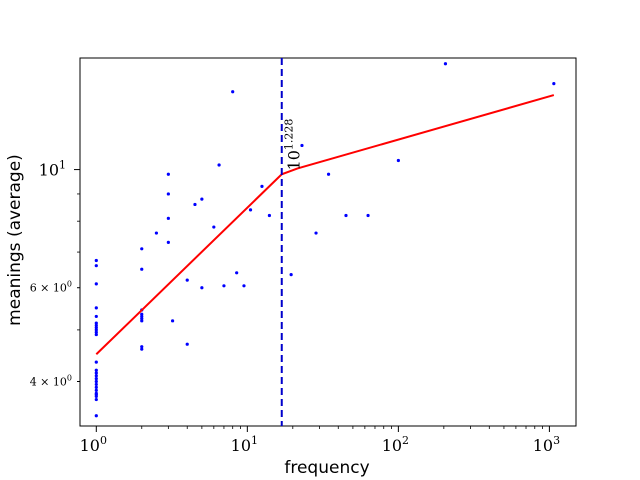 This screenshot has width=640, height=480. What do you see at coordinates (546, 444) in the screenshot?
I see `x-tick-label: 10³` at bounding box center [546, 444].